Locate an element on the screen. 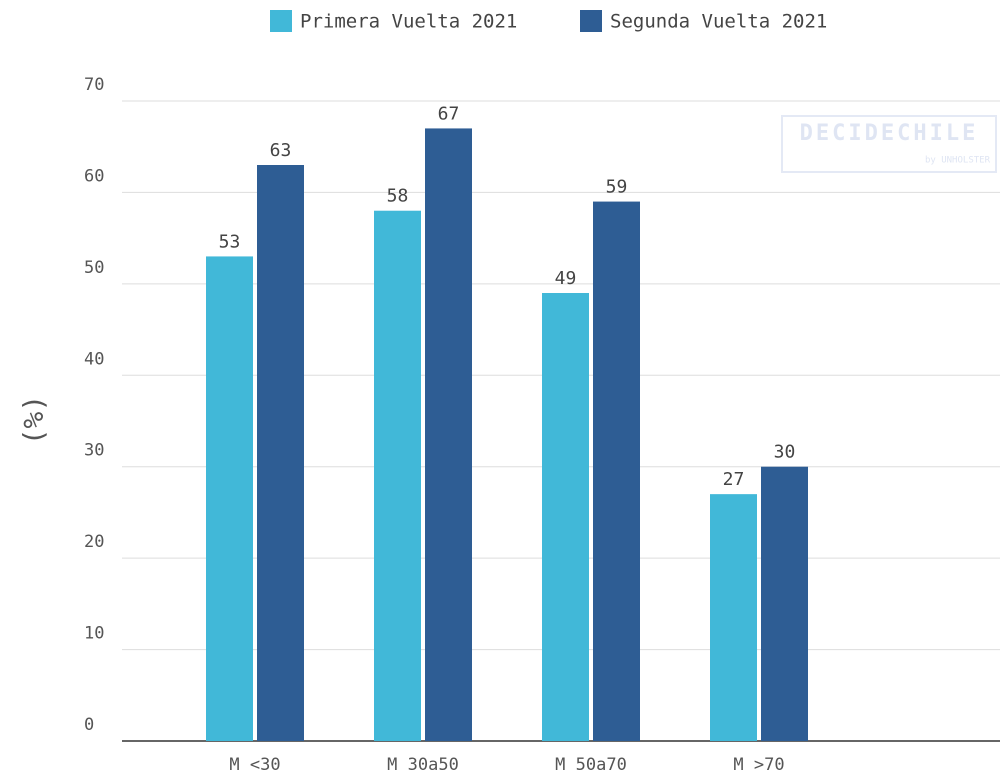 The height and width of the screenshot is (777, 1003). y-tick-label: 30 is located at coordinates (94, 451).